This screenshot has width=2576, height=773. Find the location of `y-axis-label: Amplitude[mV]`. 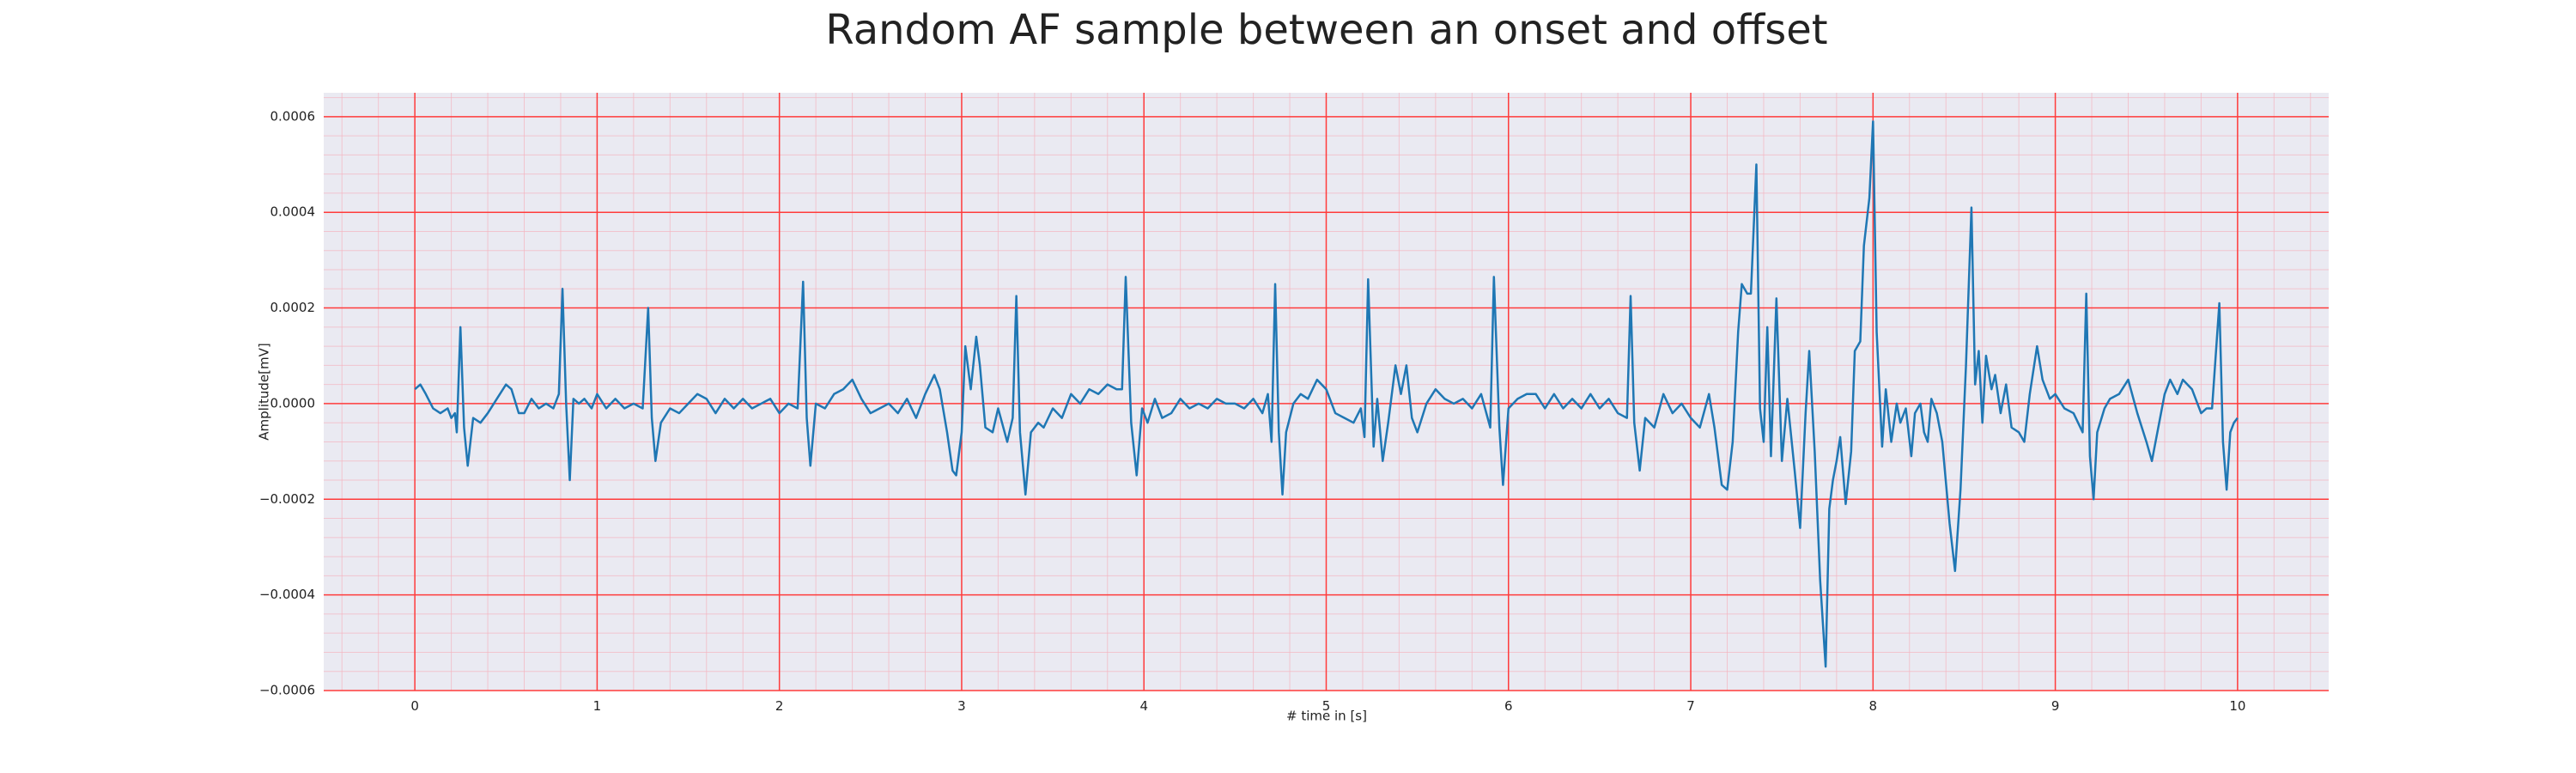

y-axis-label: Amplitude[mV] is located at coordinates (264, 391).